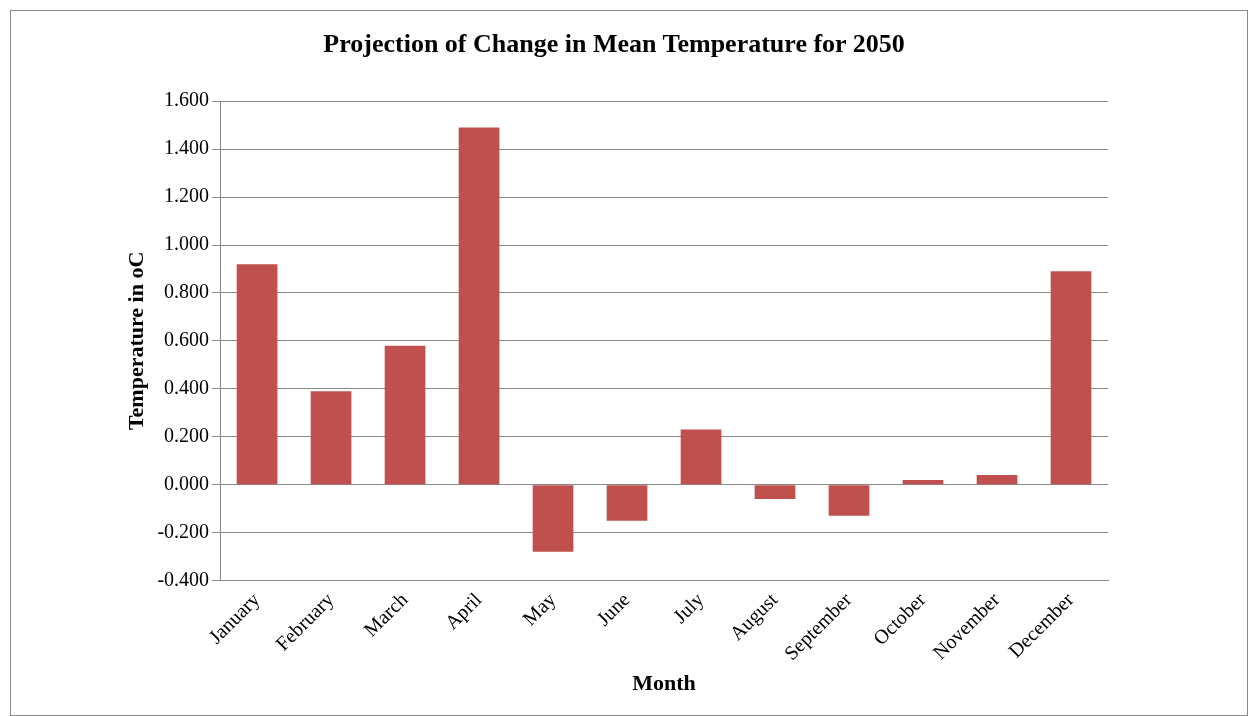  I want to click on y-tick-label: 1.000, so click(187, 243).